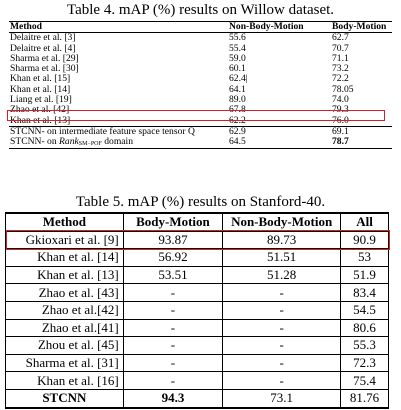 The width and height of the screenshot is (401, 410). Describe the element at coordinates (359, 27) in the screenshot. I see `table4-header-body-motion: Body-Motion` at that location.